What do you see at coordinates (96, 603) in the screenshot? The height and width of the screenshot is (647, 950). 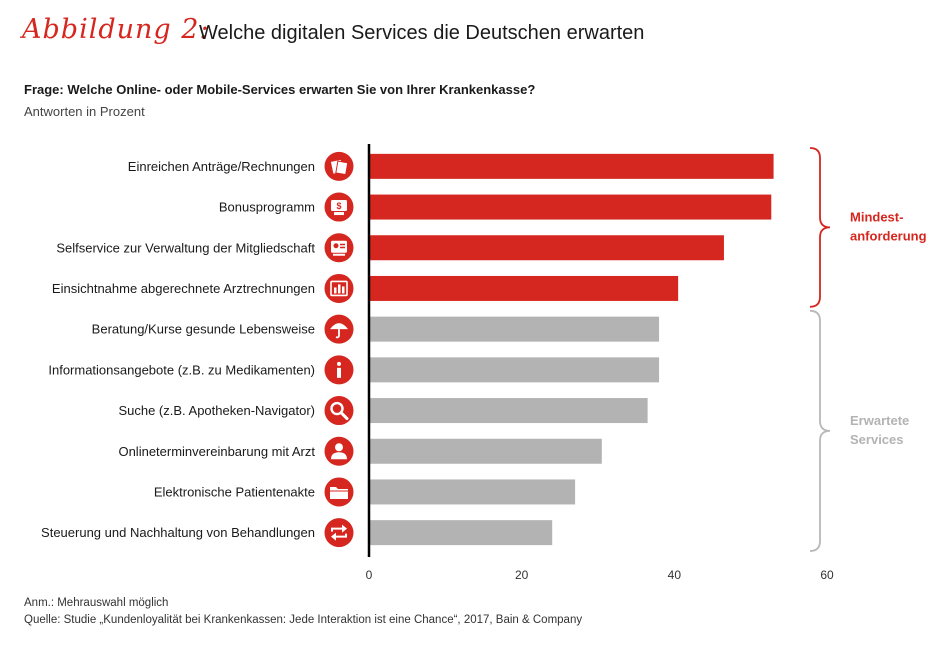 I see `footnote: Anm.: Mehrauswahl möglich` at bounding box center [96, 603].